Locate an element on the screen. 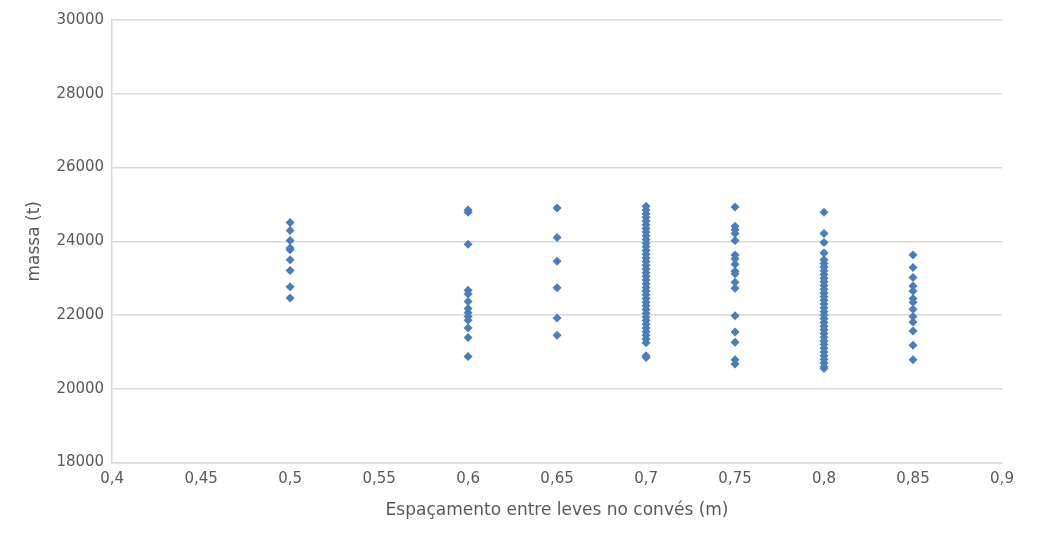  x-tick-label: 0,55 is located at coordinates (379, 478).